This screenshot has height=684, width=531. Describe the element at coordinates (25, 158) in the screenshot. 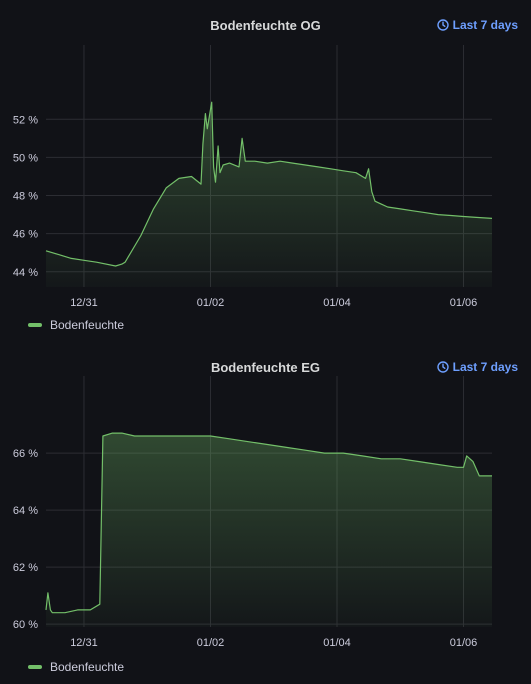

I see `y-tick-label: 50 %` at that location.